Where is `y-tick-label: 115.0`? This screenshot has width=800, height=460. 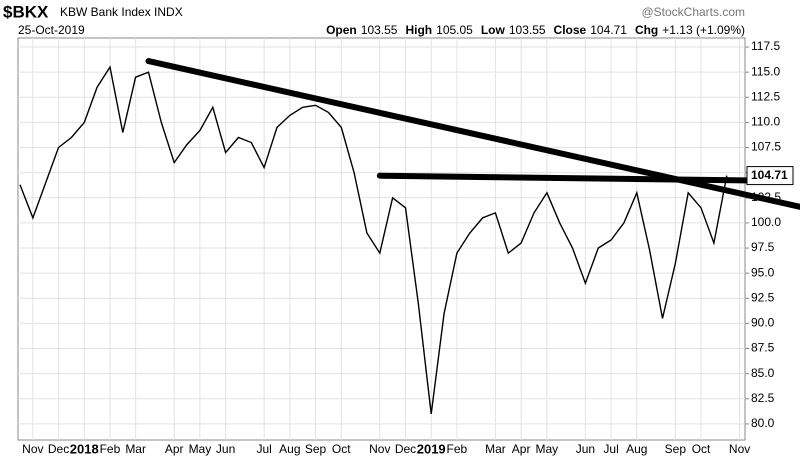 y-tick-label: 115.0 is located at coordinates (765, 71).